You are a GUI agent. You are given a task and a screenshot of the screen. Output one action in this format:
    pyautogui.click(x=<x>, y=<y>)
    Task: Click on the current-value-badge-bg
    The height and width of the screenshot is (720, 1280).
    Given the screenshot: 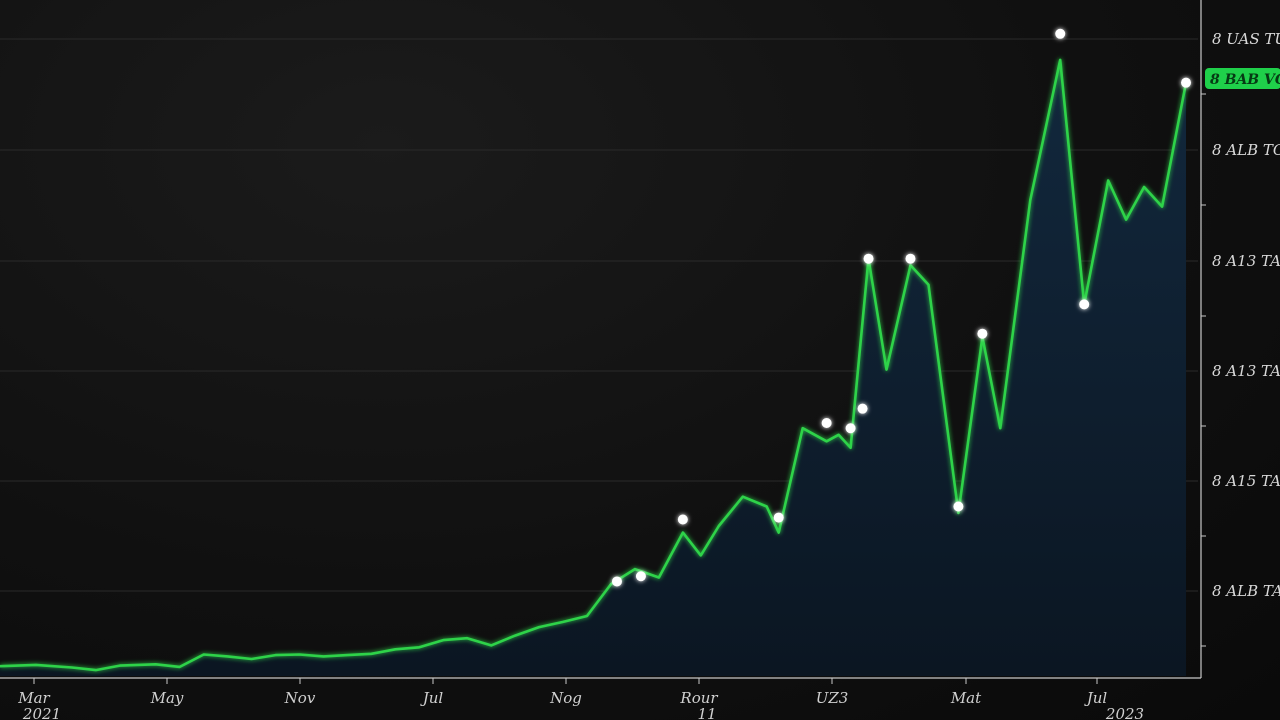 What is the action you would take?
    pyautogui.click(x=1242, y=78)
    